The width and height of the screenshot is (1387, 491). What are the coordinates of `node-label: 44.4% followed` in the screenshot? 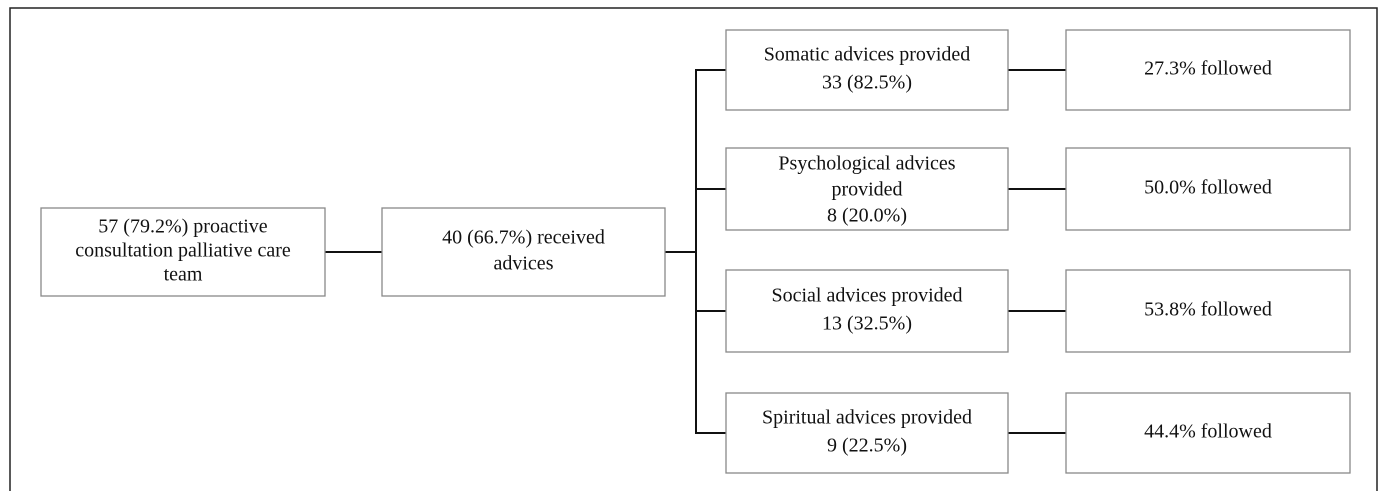 It's located at (1208, 432).